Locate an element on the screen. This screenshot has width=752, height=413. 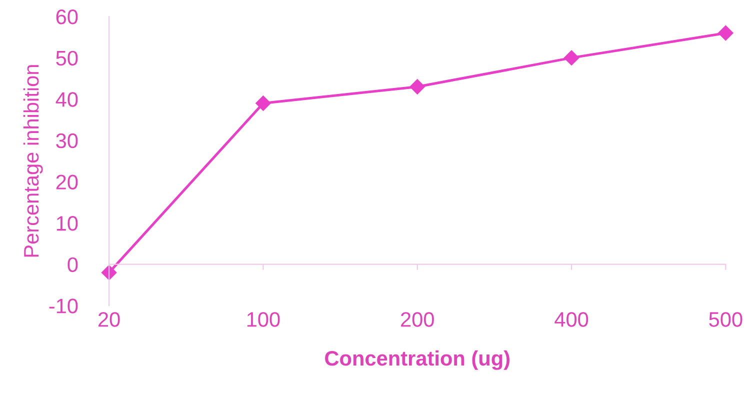
x-tick-label: 200 is located at coordinates (417, 319).